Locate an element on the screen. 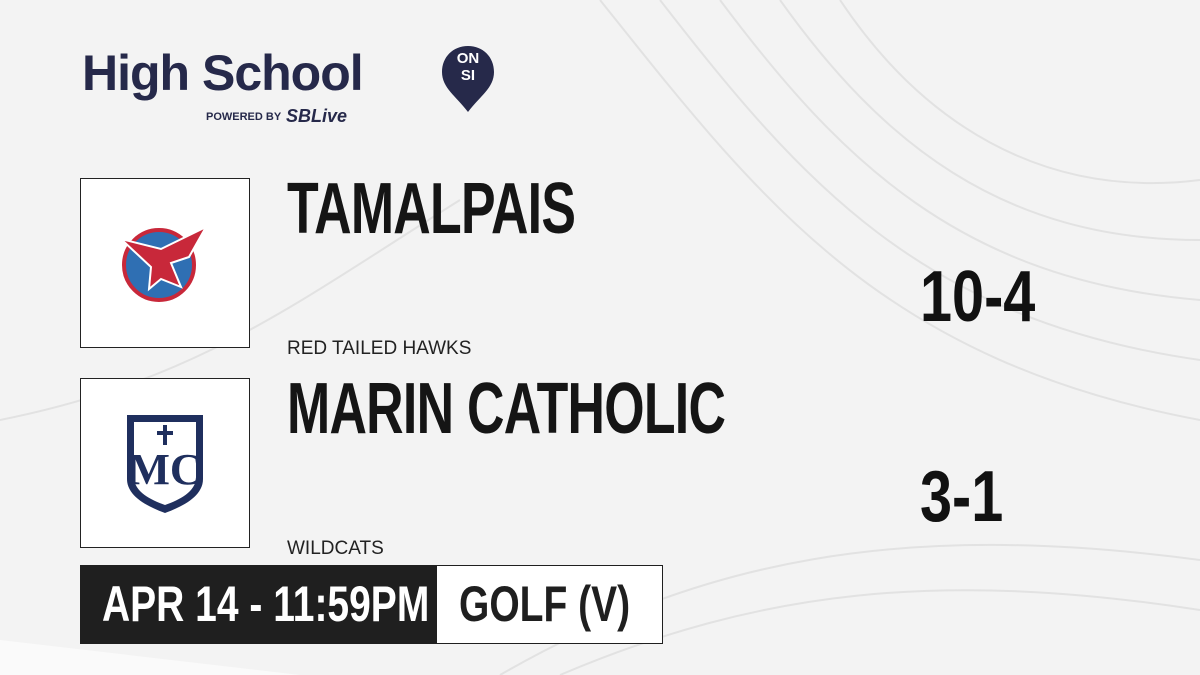 The width and height of the screenshot is (1200, 675). sport-box: GOLF (V) is located at coordinates (549, 604).